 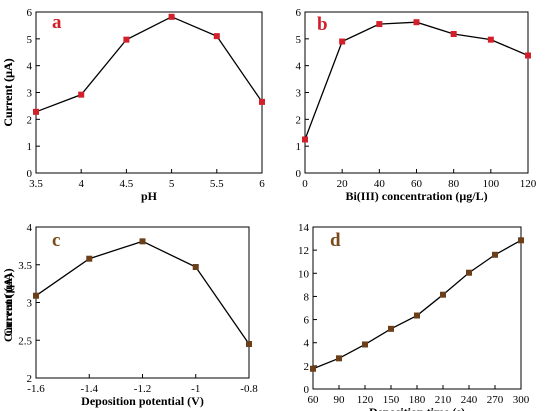 What do you see at coordinates (417, 408) in the screenshot?
I see `x-axis-label: Deposition time (s)` at bounding box center [417, 408].